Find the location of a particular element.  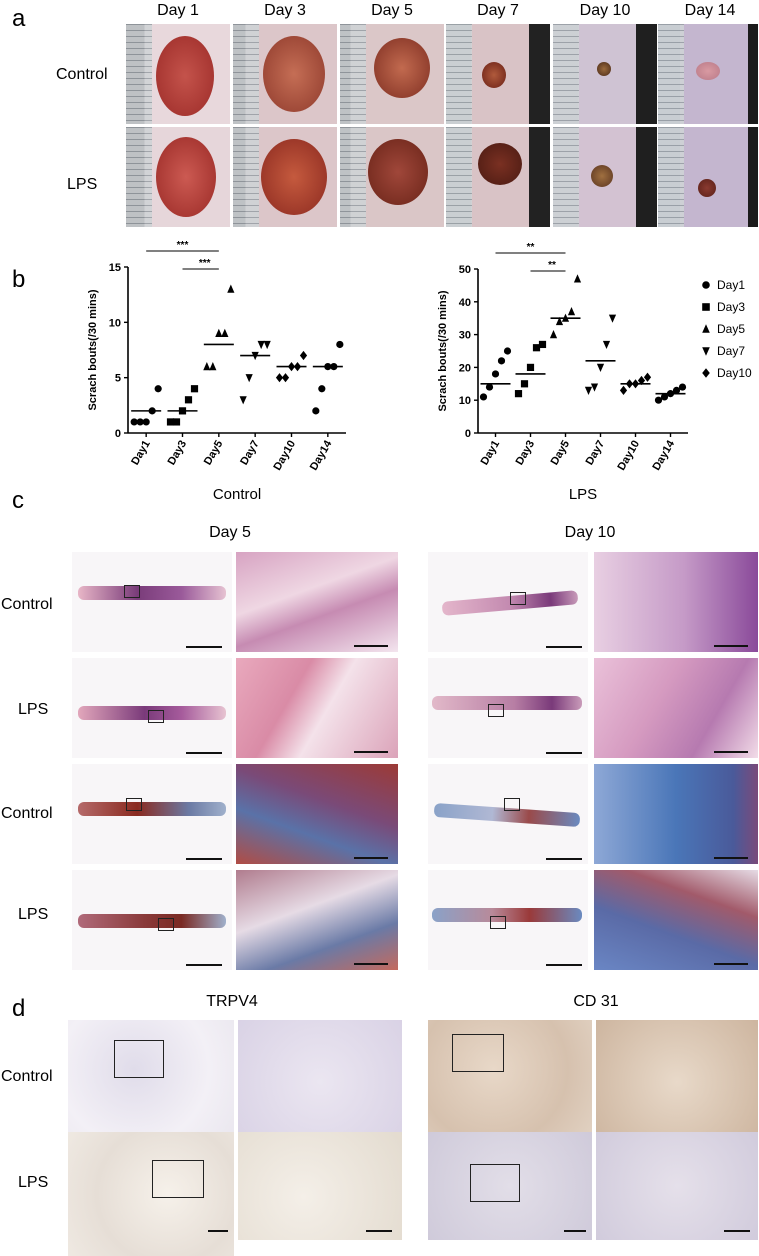

row-label-lps-masson: LPS is located at coordinates (33, 914).